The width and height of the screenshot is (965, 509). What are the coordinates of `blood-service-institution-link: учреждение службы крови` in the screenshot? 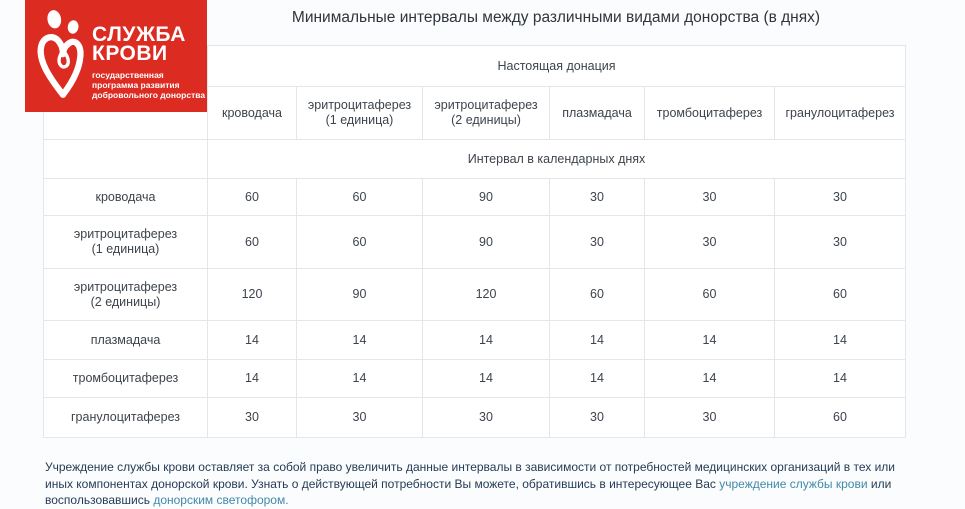 It's located at (793, 483).